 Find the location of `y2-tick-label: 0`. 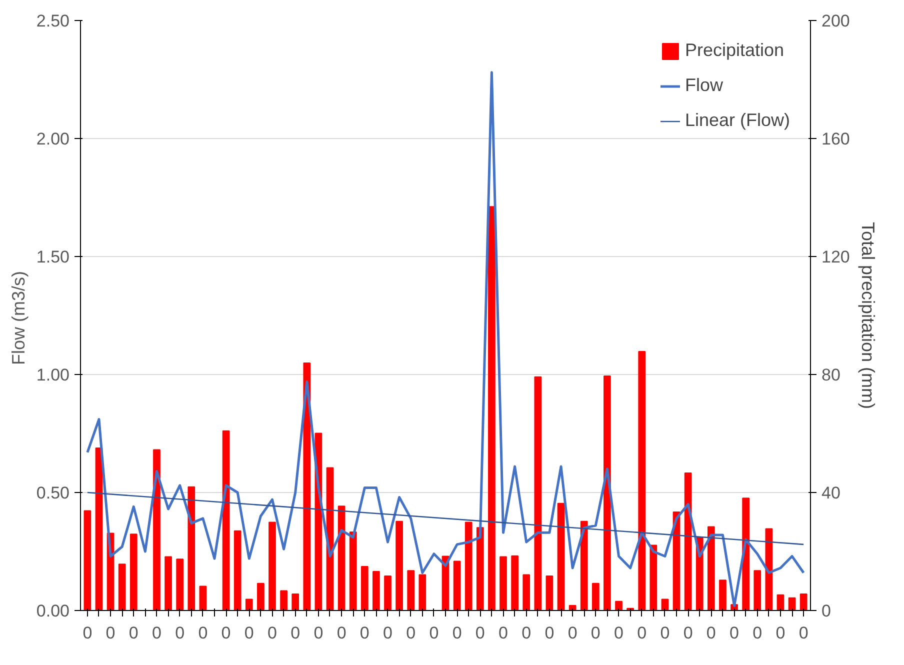

y2-tick-label: 0 is located at coordinates (826, 611).